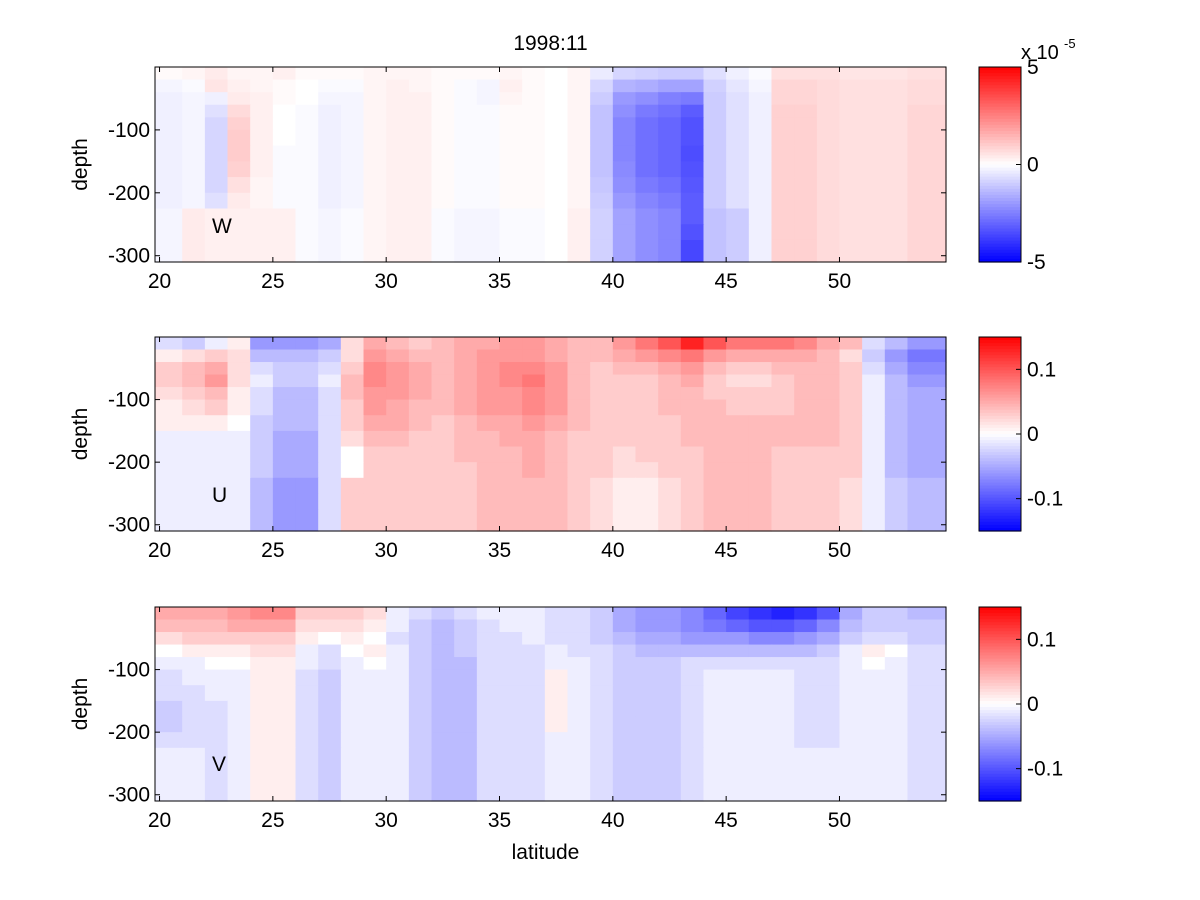 This screenshot has width=1200, height=900. Describe the element at coordinates (1020, 434) in the screenshot. I see `colorbar: 0.10-0.1` at that location.